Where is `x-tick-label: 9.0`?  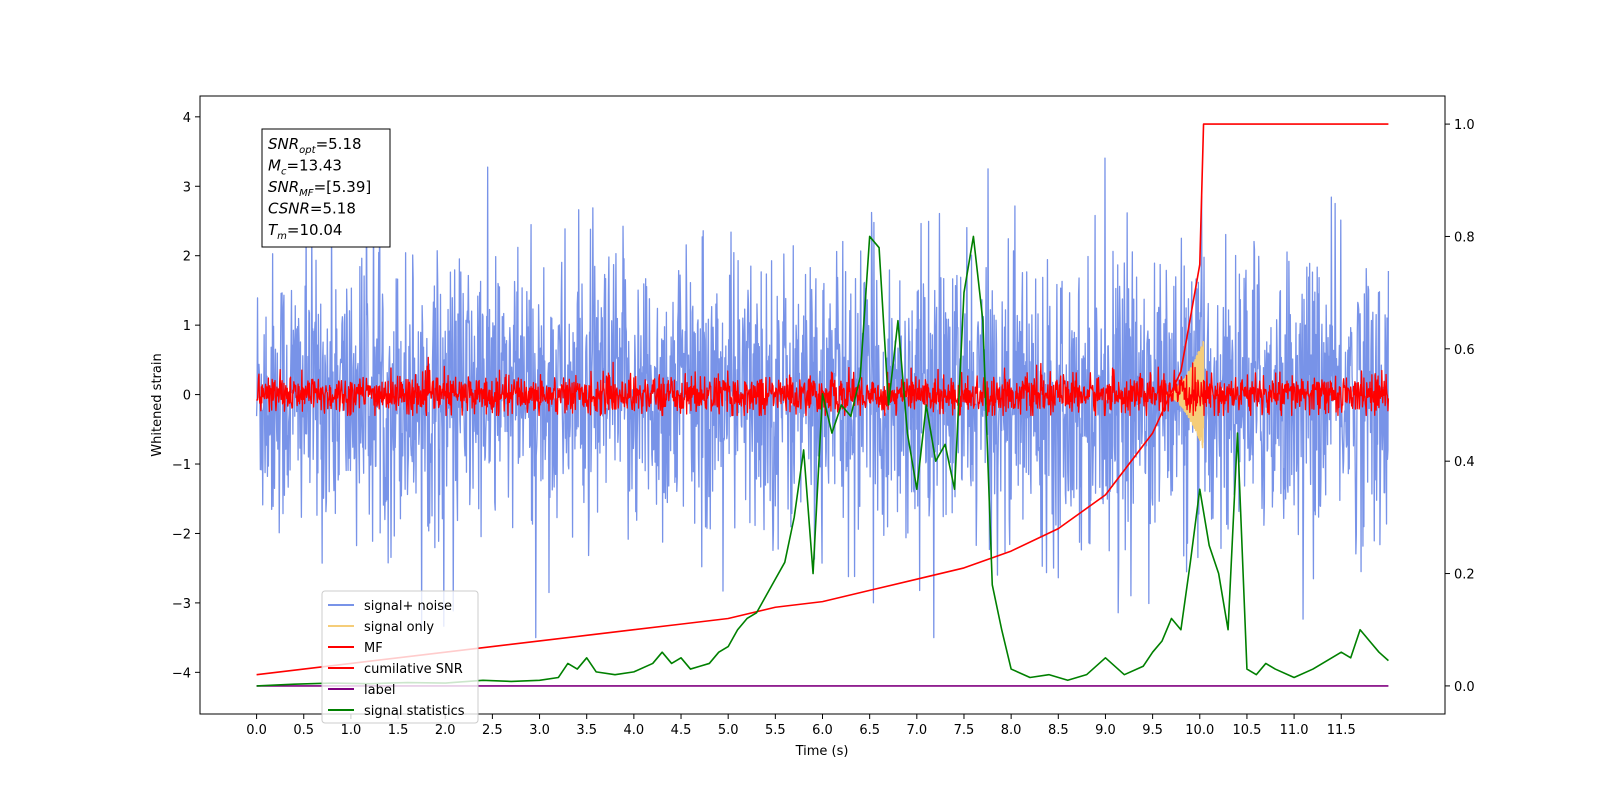
x-tick-label: 9.0 is located at coordinates (1105, 730).